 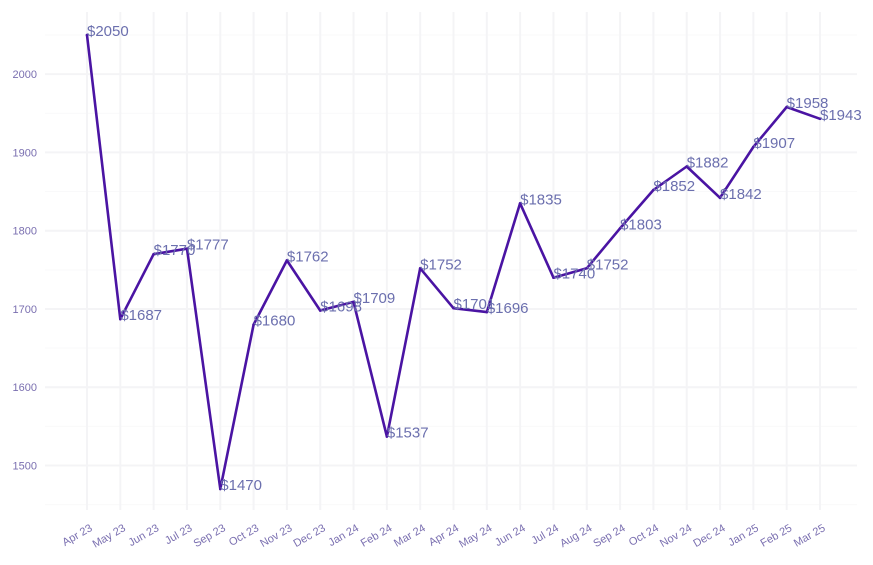 What do you see at coordinates (676, 536) in the screenshot?
I see `x-tick-label: Nov 24` at bounding box center [676, 536].